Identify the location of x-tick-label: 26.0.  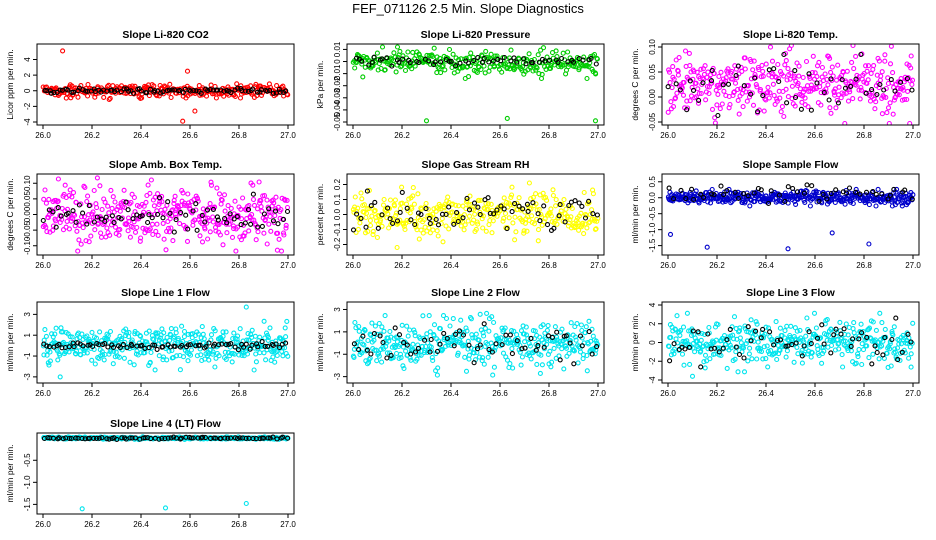
(43, 135).